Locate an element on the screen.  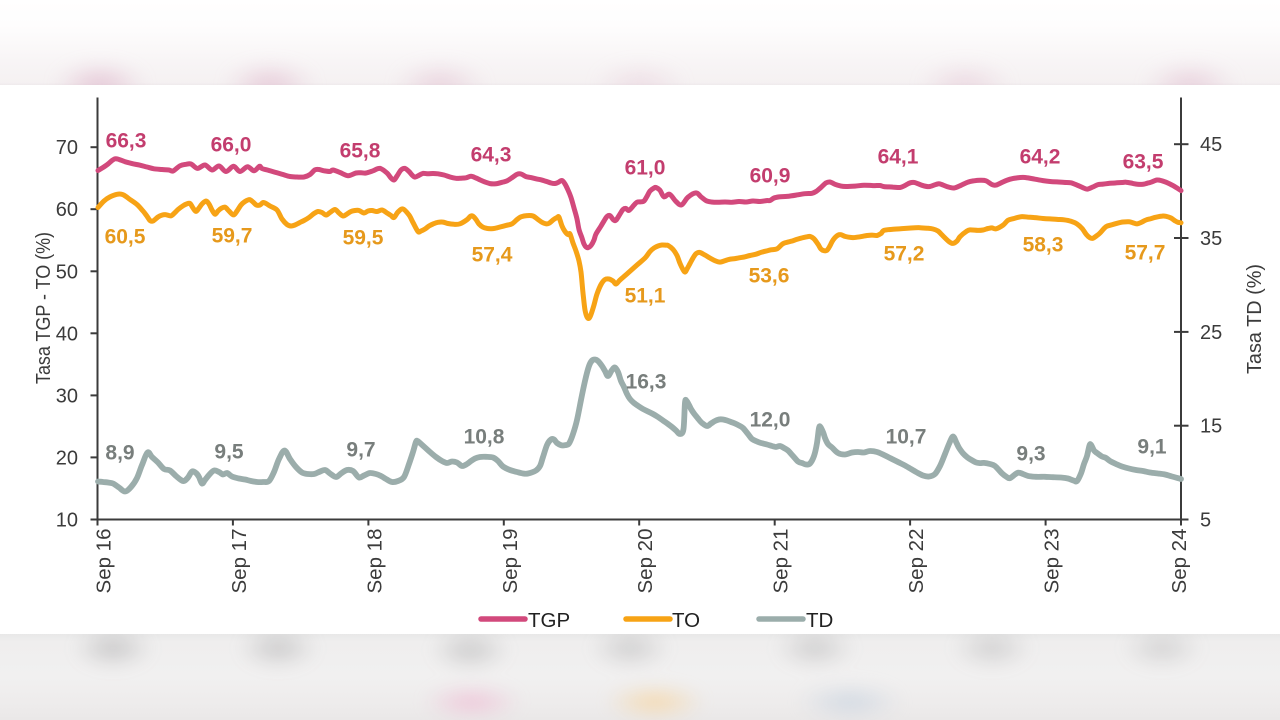
svg-text: 9,5 is located at coordinates (229, 452).